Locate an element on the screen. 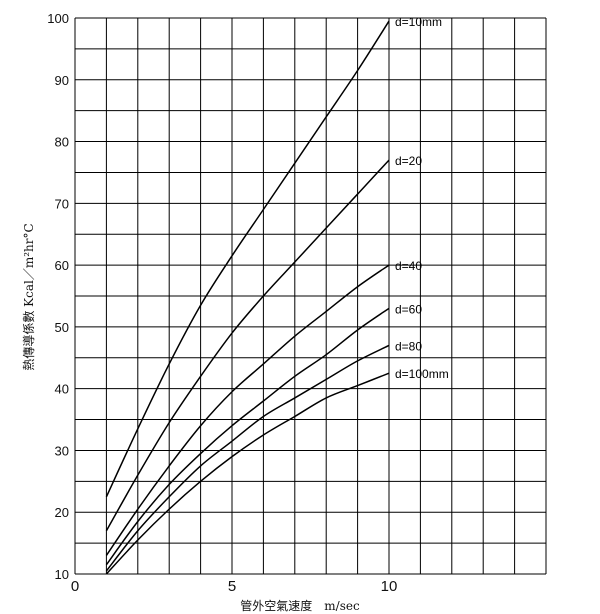 The height and width of the screenshot is (614, 600). y-tick-label: 40 is located at coordinates (62, 389).